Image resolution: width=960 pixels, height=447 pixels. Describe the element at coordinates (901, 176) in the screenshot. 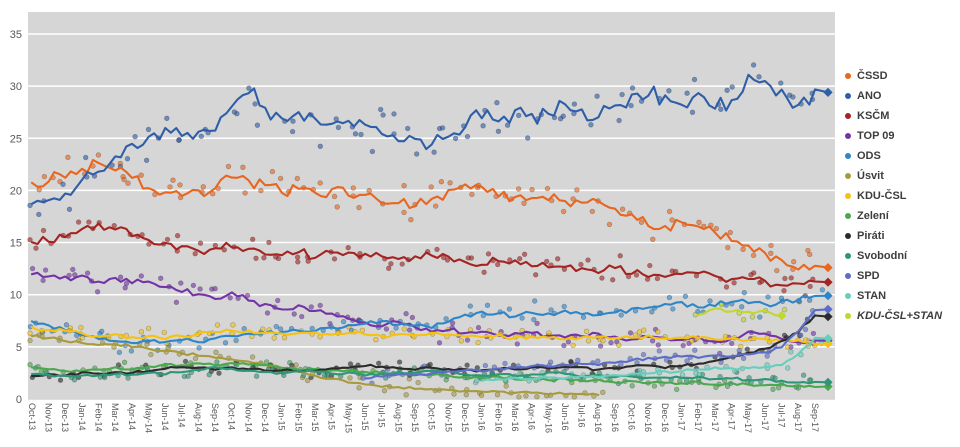

I see `legend-item-usvit: Úsvit` at that location.